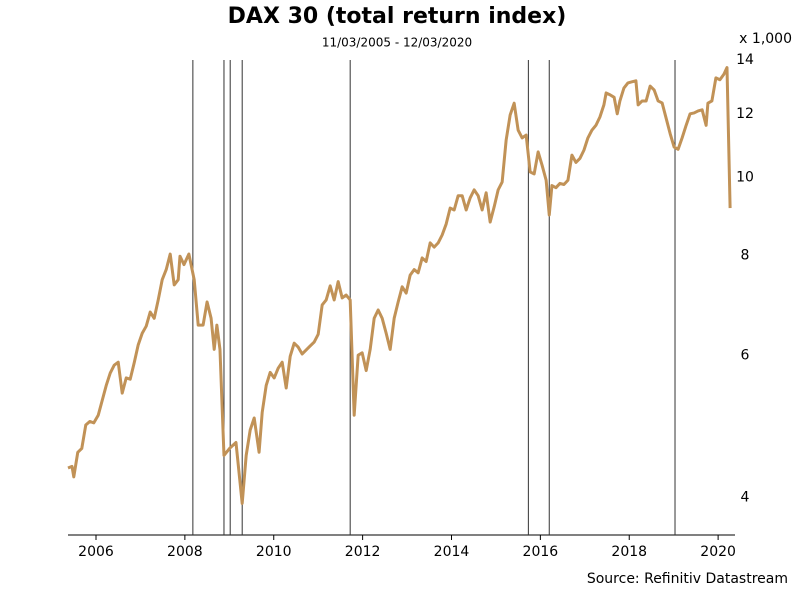  What do you see at coordinates (745, 497) in the screenshot?
I see `y-tick-label: 4` at bounding box center [745, 497].